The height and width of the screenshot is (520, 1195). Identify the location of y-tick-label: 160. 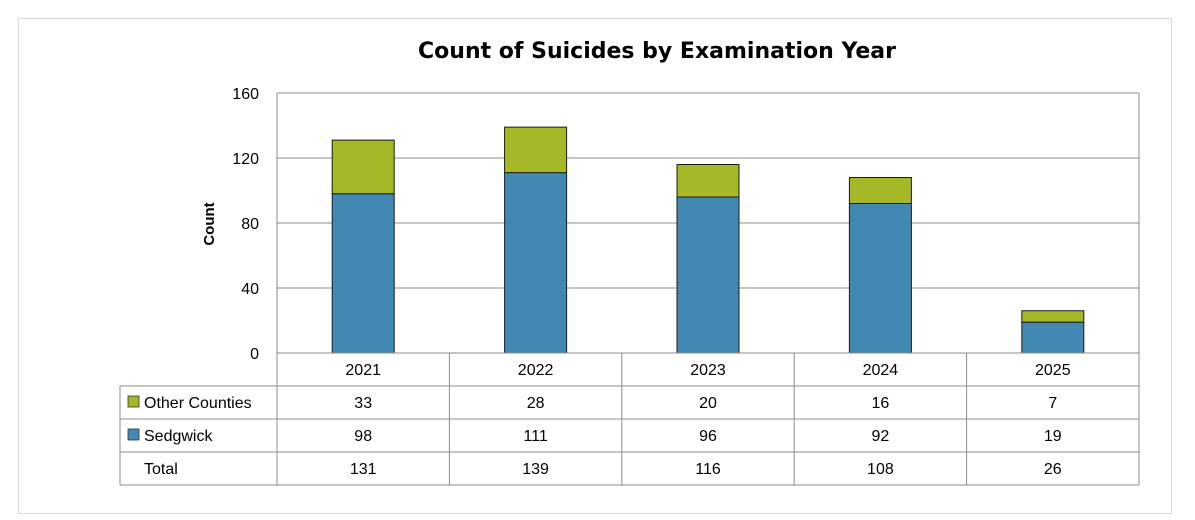
(245, 94).